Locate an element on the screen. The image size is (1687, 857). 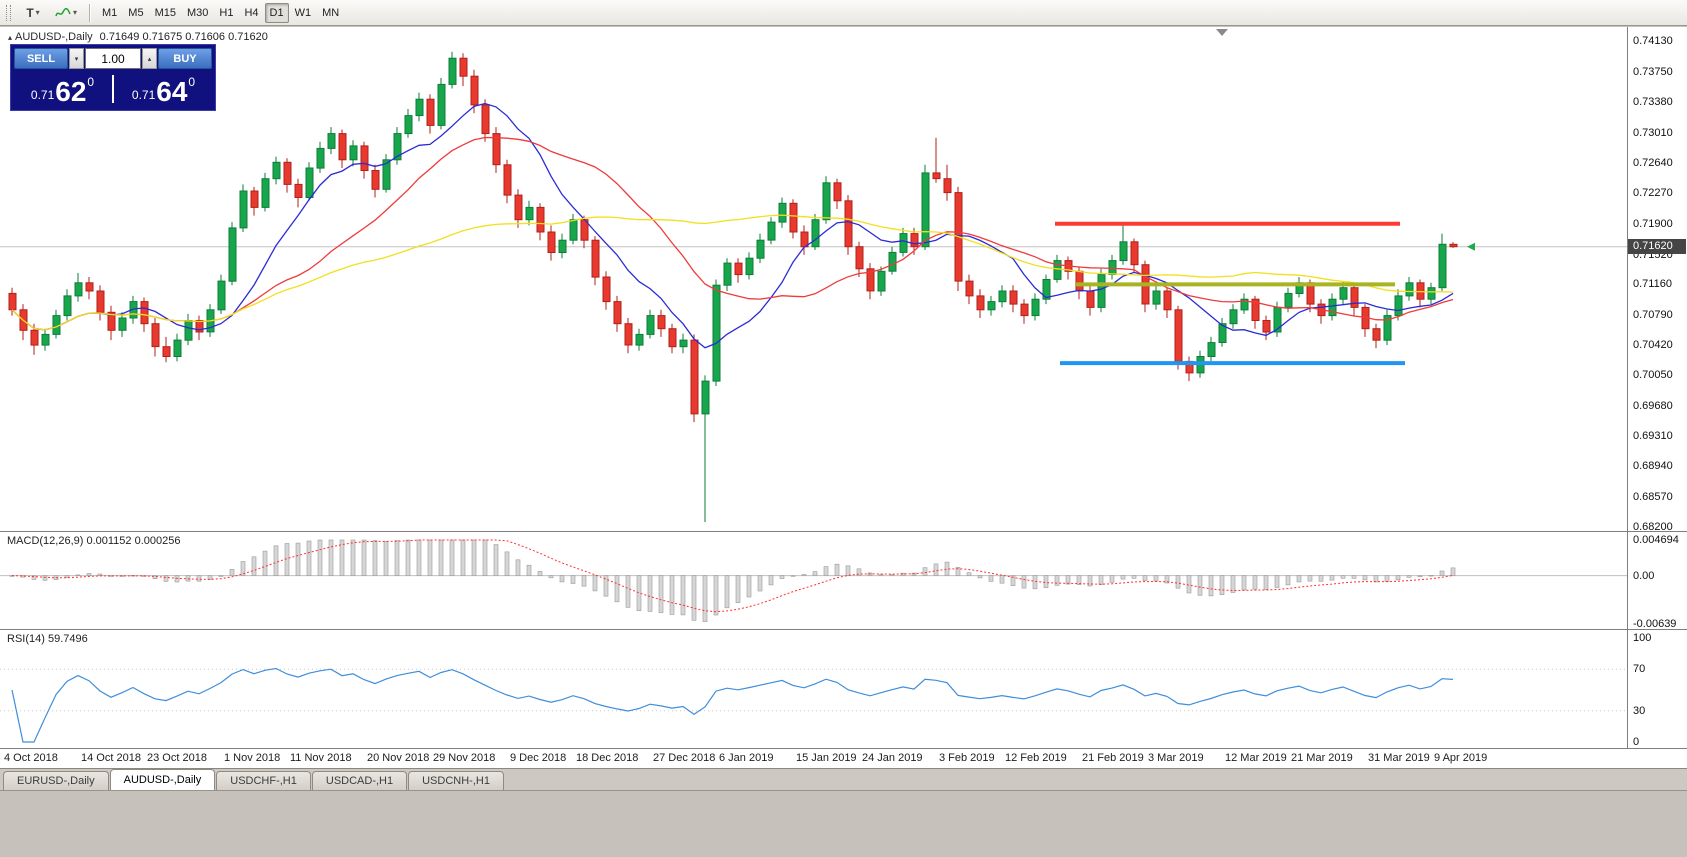
template-icon: T is located at coordinates (30, 12).